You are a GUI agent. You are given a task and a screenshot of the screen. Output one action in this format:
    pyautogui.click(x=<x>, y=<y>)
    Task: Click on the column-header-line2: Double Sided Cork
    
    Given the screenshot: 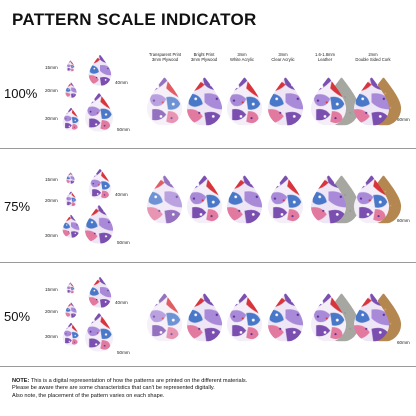 What is the action you would take?
    pyautogui.click(x=373, y=59)
    